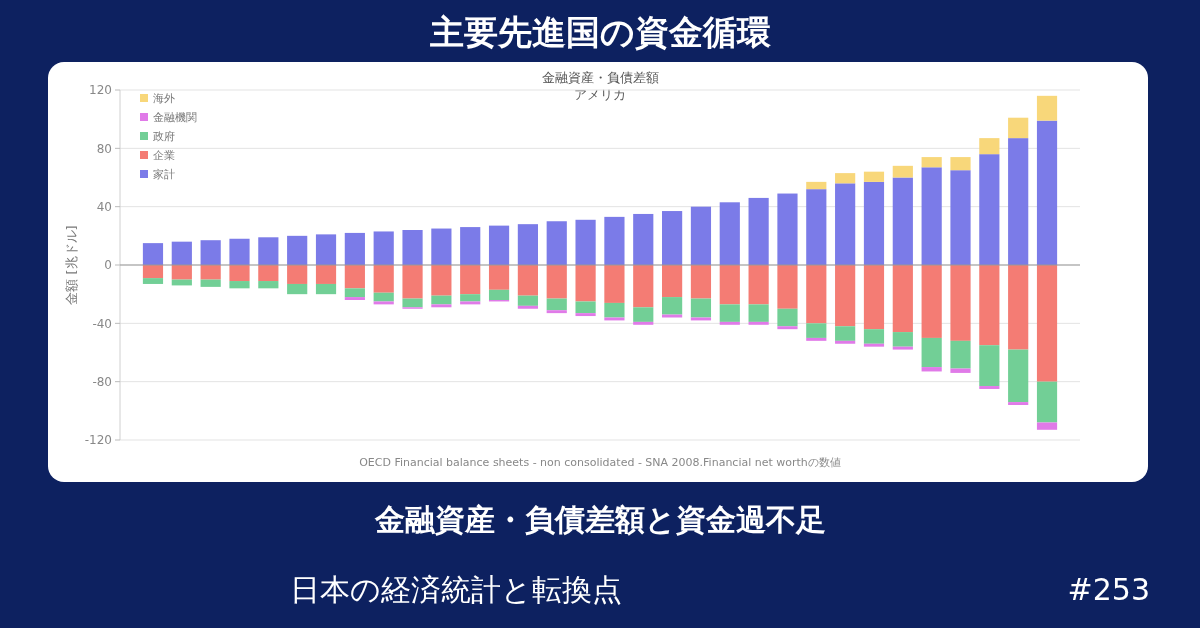  What do you see at coordinates (98, 440) in the screenshot?
I see `y-tick-label: -120` at bounding box center [98, 440].